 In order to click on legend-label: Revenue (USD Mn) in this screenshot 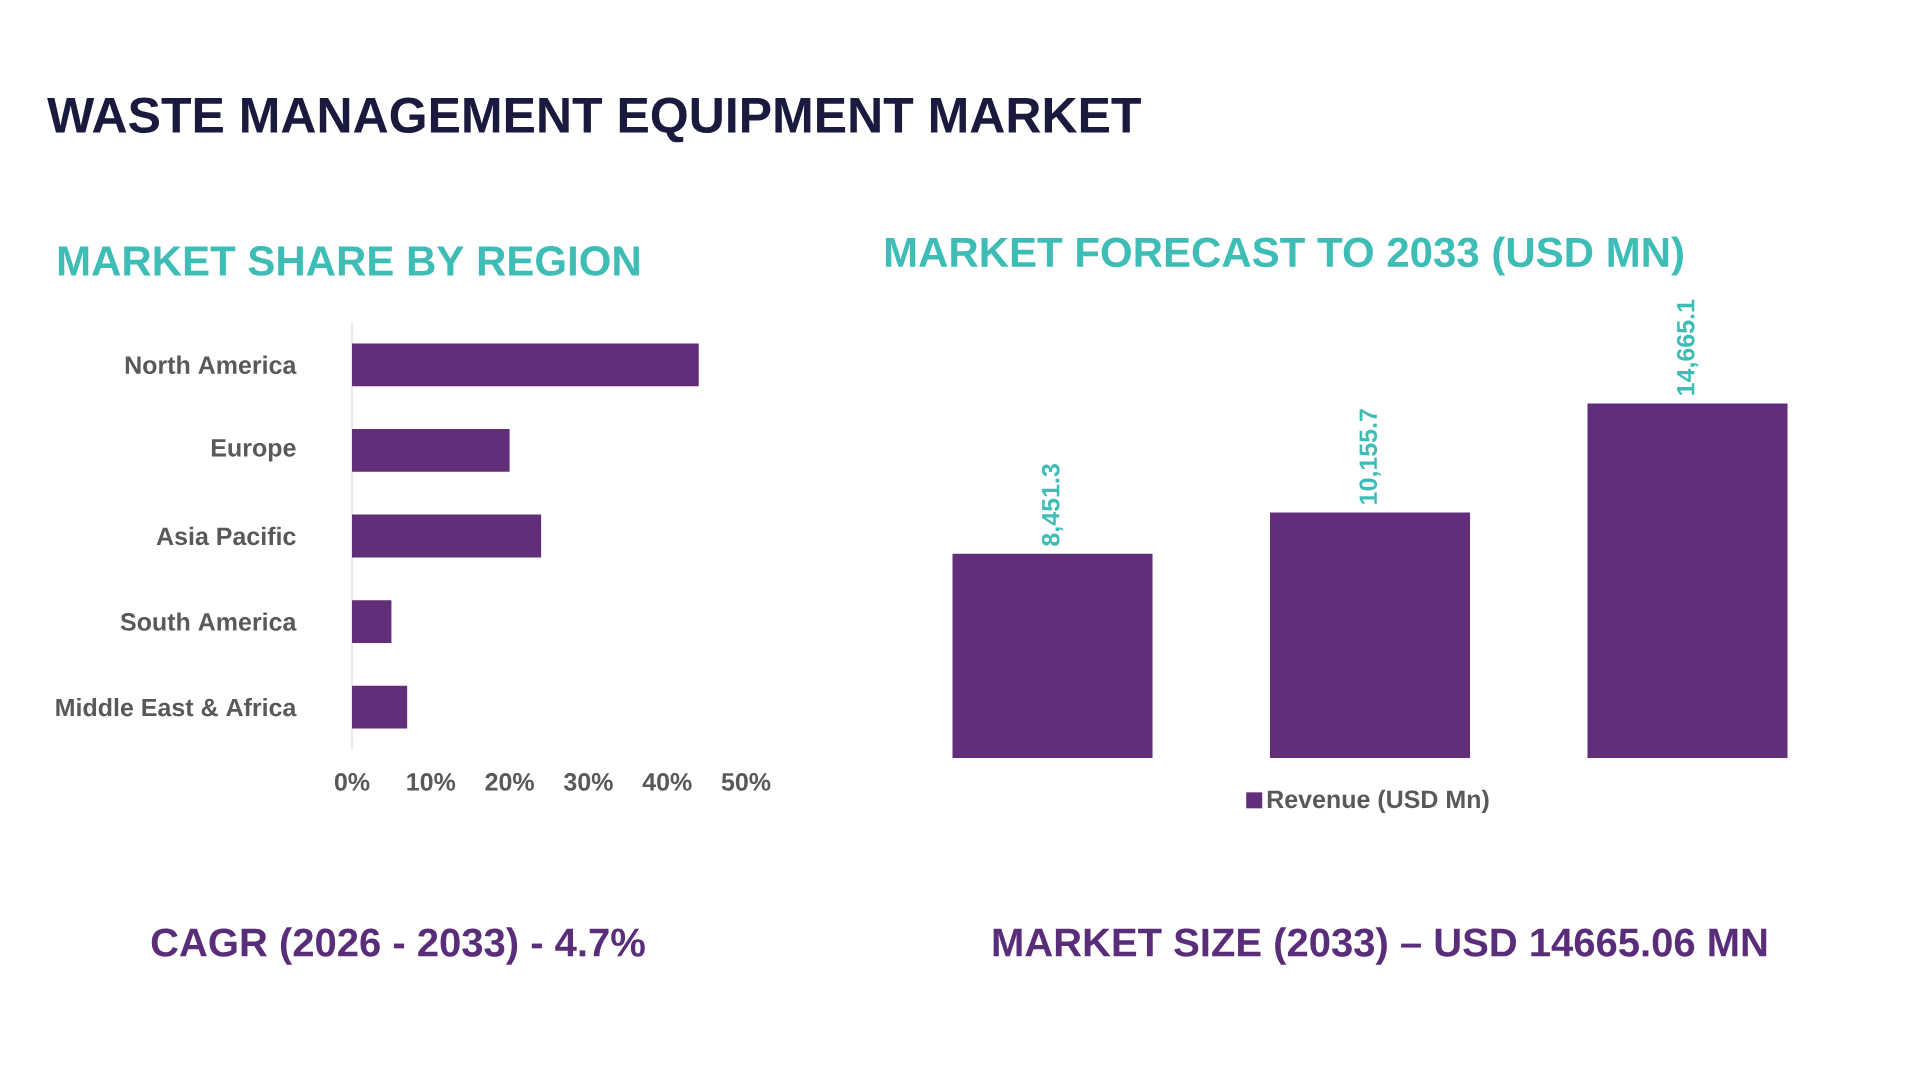, I will do `click(1378, 801)`.